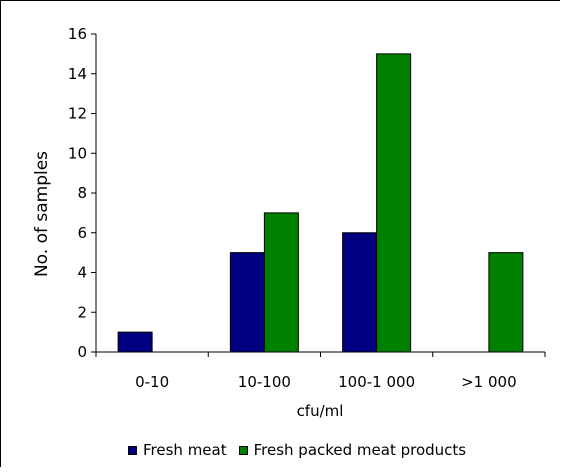 Image resolution: width=561 pixels, height=473 pixels. What do you see at coordinates (152, 382) in the screenshot?
I see `x-category-label: 0-10` at bounding box center [152, 382].